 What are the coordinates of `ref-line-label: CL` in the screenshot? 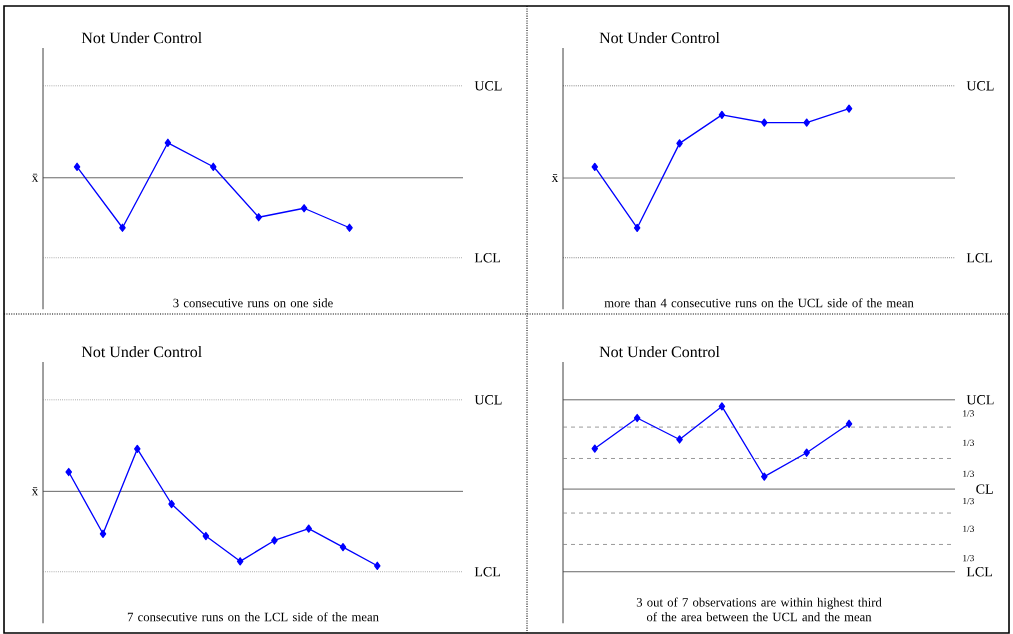 It's located at (984, 489).